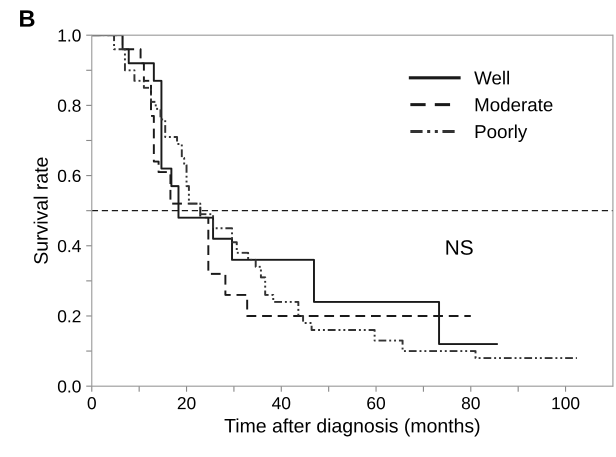  What do you see at coordinates (27, 18) in the screenshot?
I see `chart-title: B` at bounding box center [27, 18].